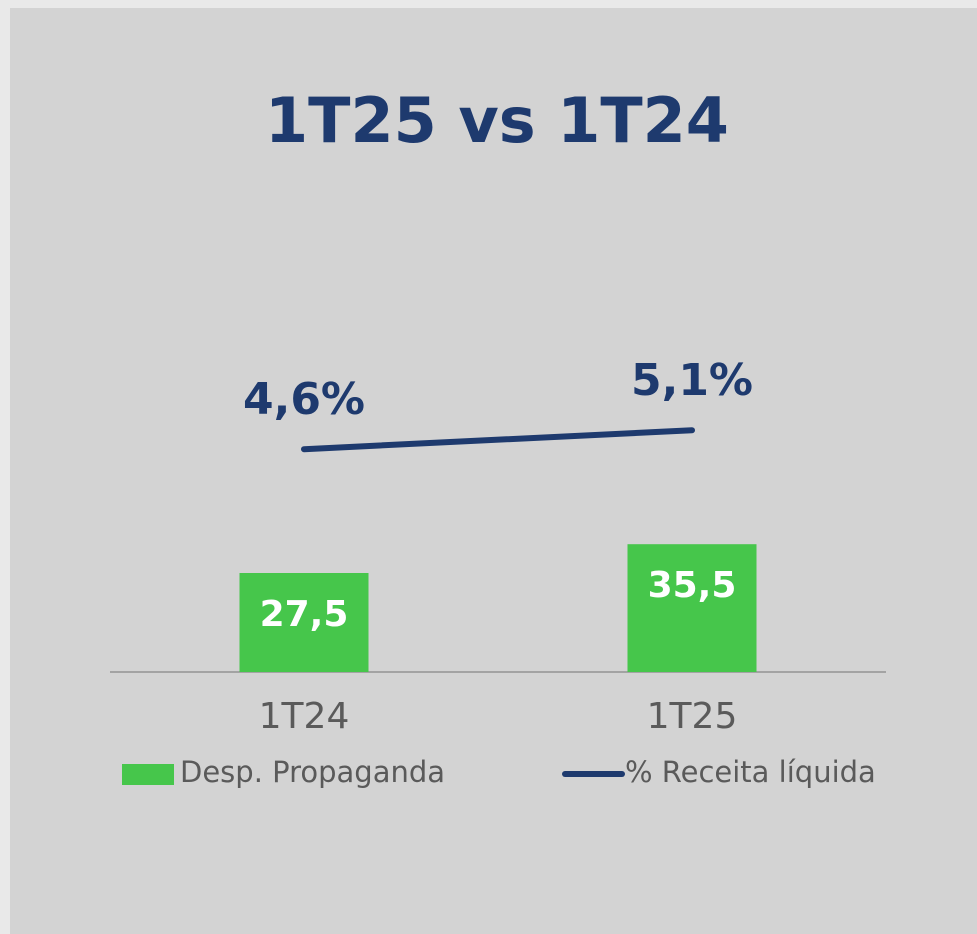 The image size is (977, 934). I want to click on bar-value-label: 35,5, so click(692, 585).